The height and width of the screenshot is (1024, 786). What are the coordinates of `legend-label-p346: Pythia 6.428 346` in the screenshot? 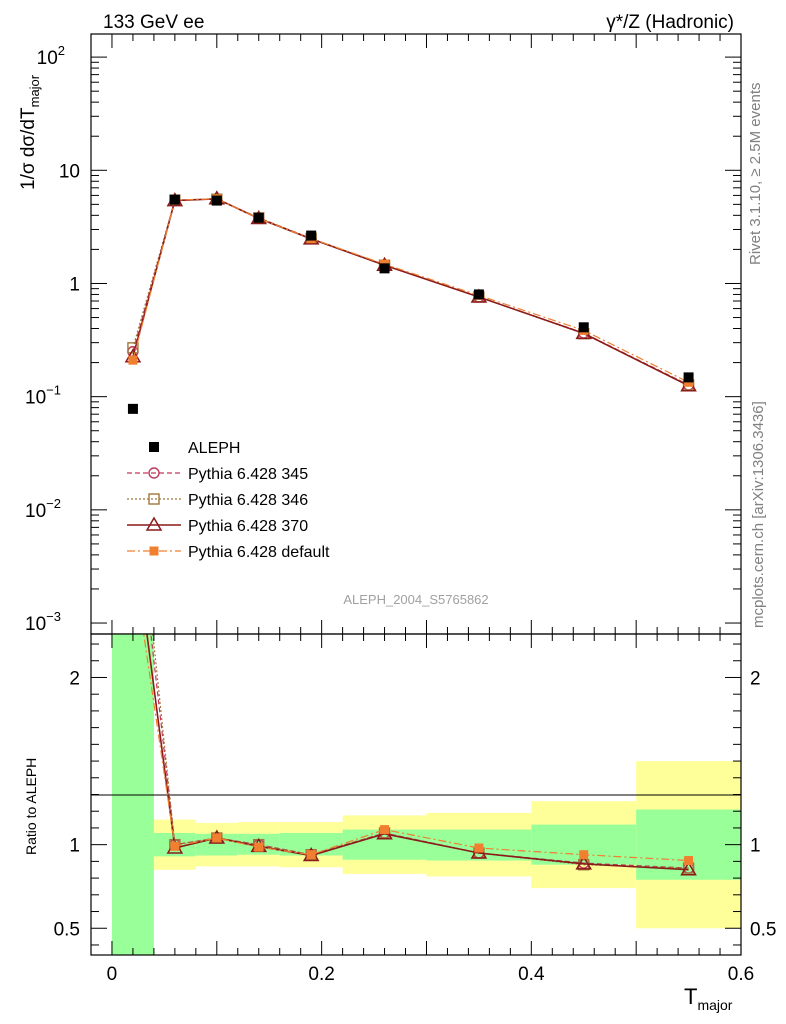 It's located at (248, 500).